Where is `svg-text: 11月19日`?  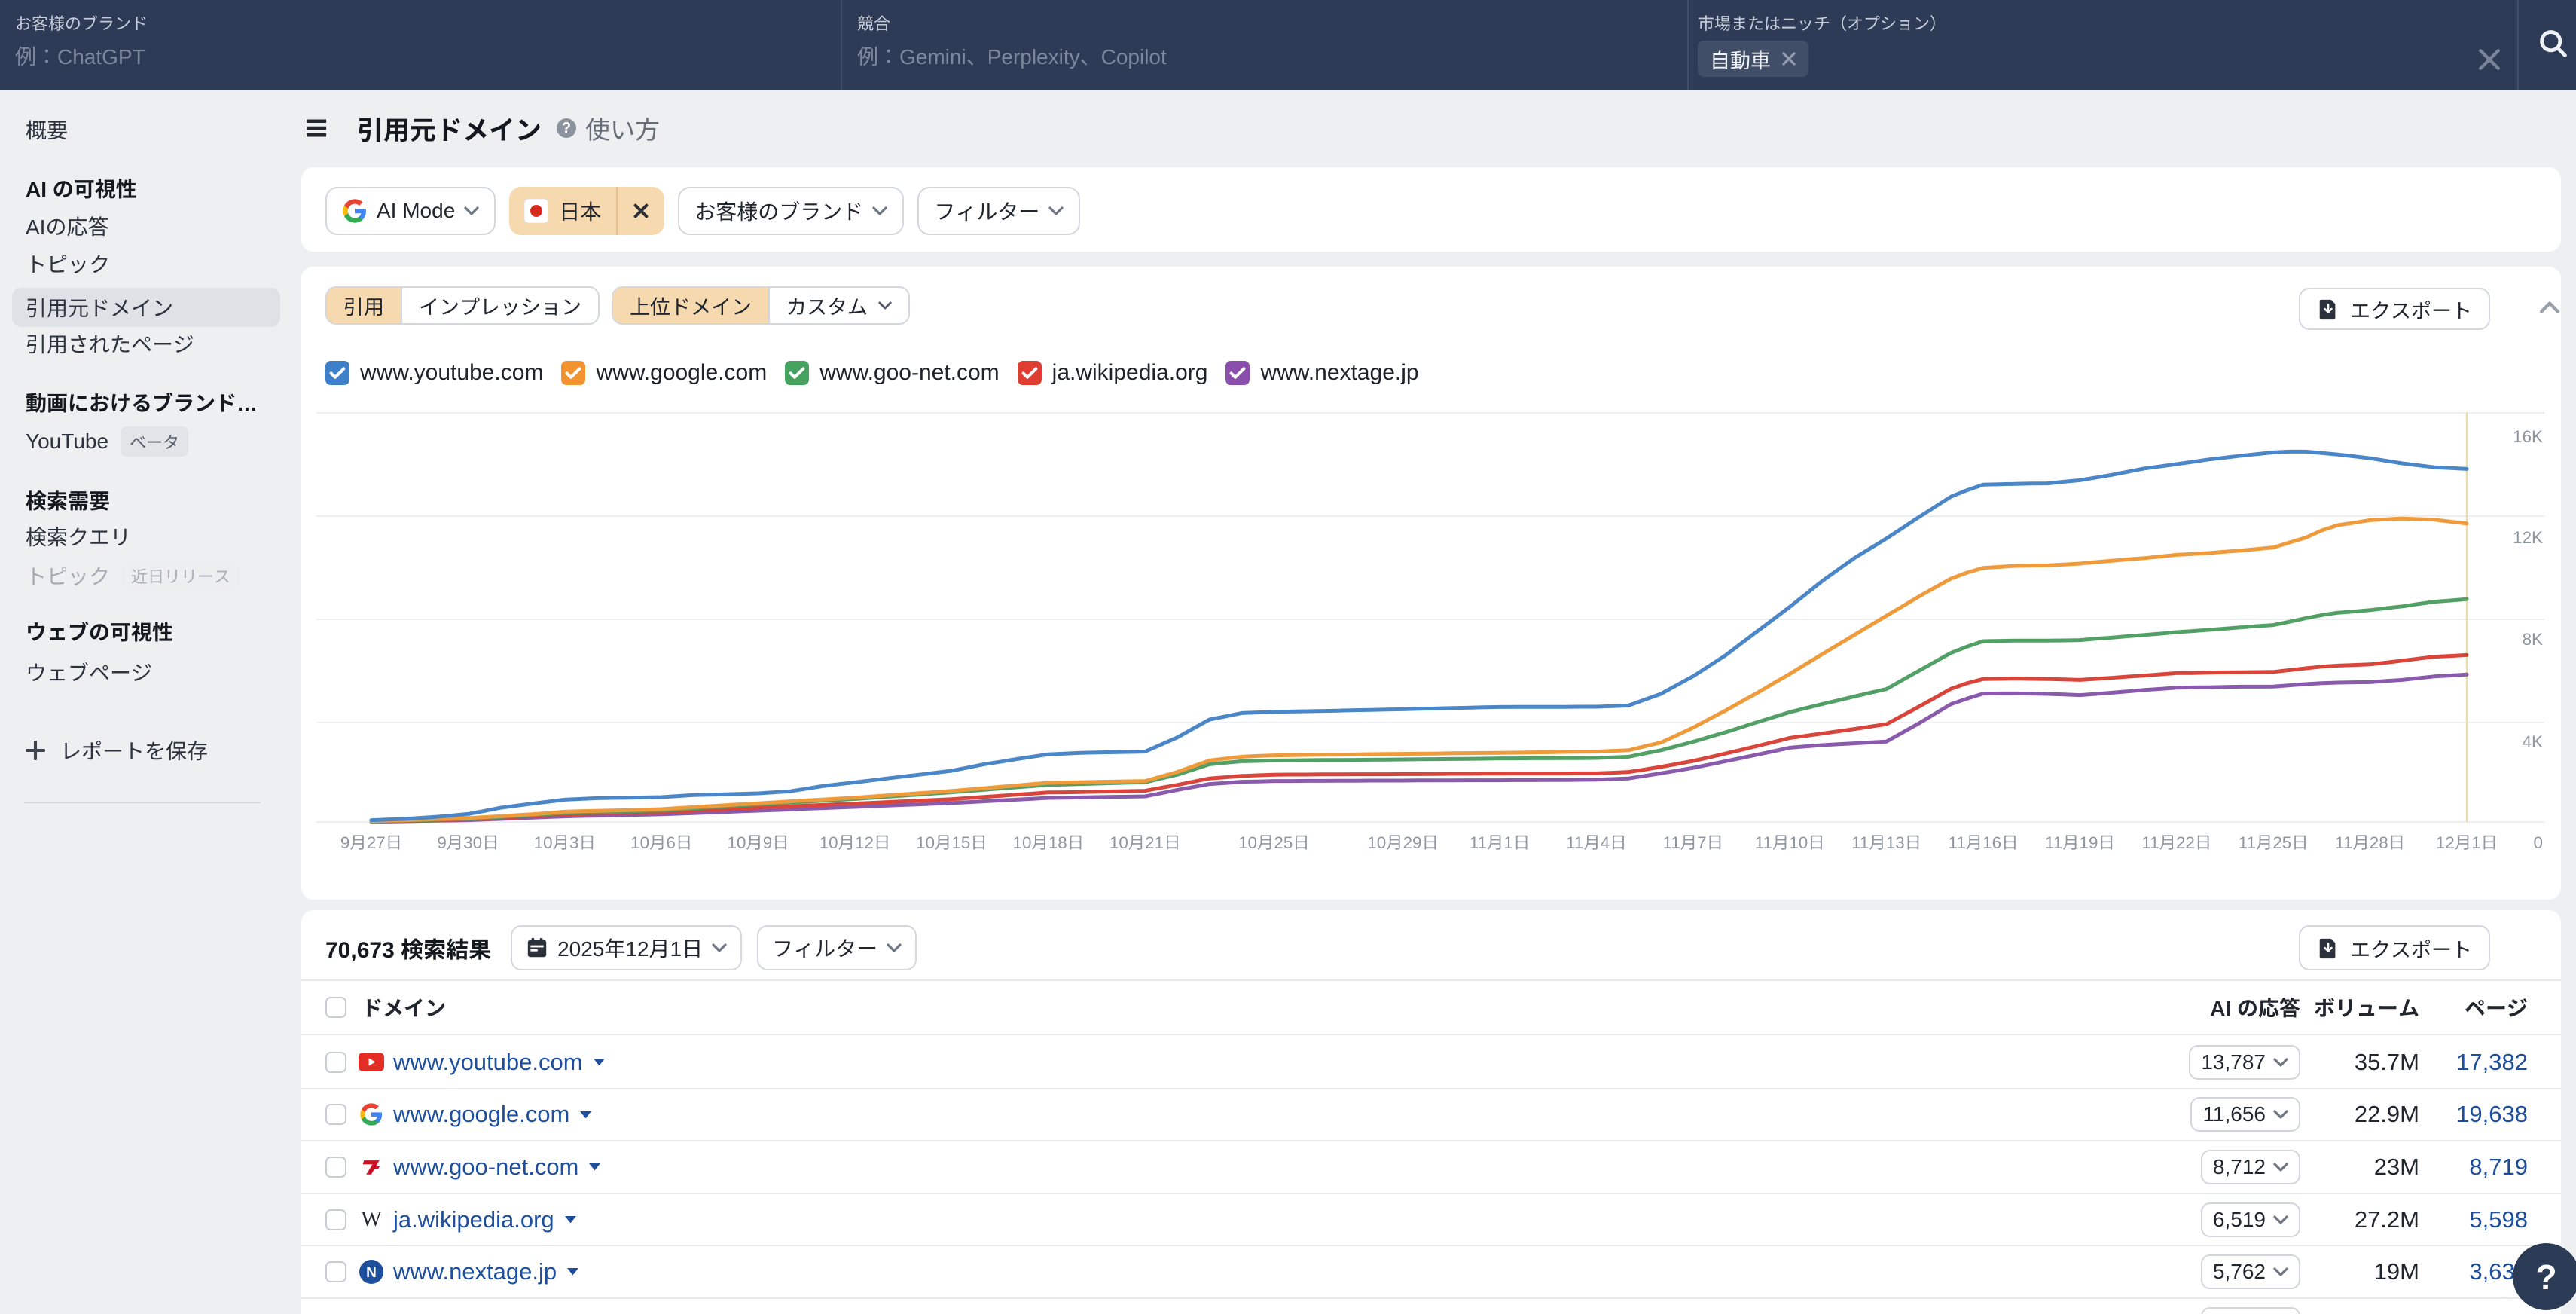 svg-text: 11月19日 is located at coordinates (2080, 842).